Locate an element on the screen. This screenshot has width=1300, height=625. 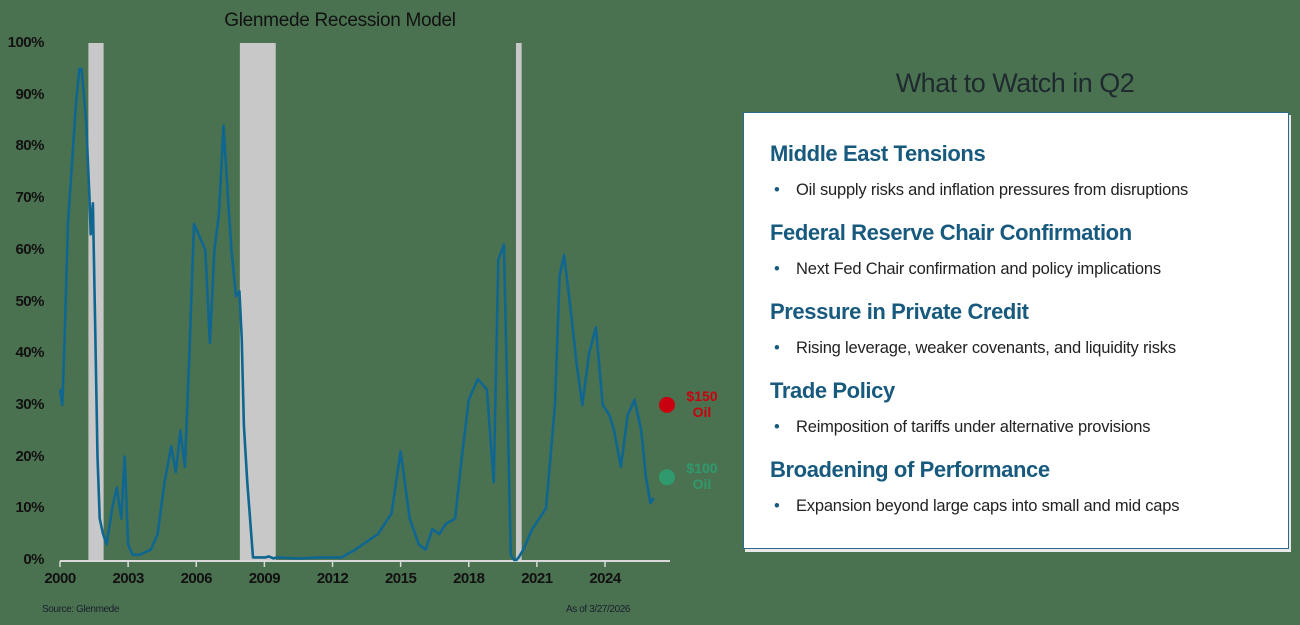
x-tick-label: 2015 is located at coordinates (400, 578).